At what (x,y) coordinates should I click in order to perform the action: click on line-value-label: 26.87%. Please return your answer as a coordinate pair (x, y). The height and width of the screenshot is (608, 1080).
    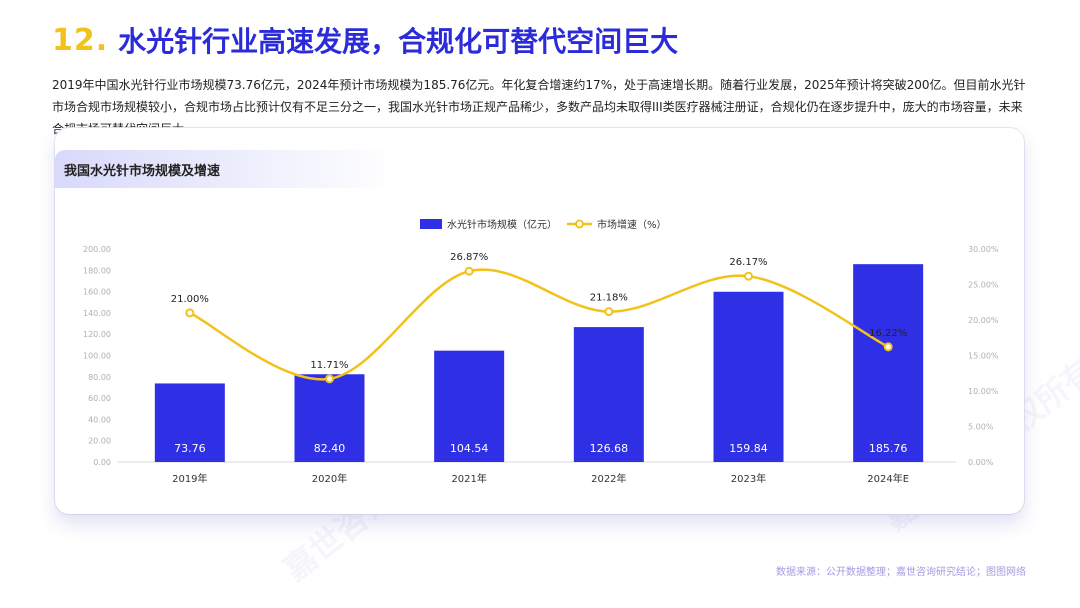
    Looking at the image, I should click on (469, 257).